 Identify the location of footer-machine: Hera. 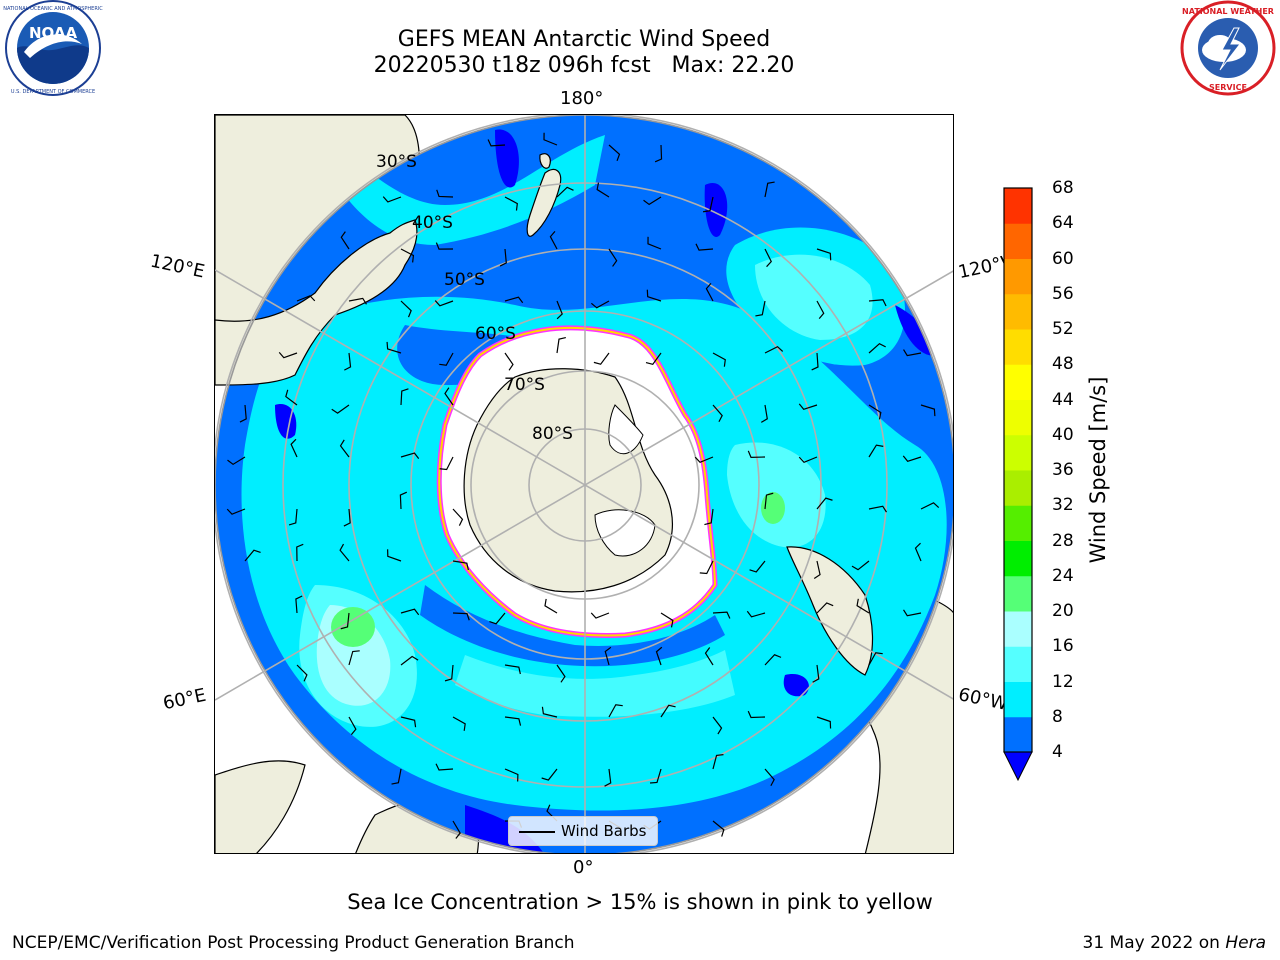
(1245, 943).